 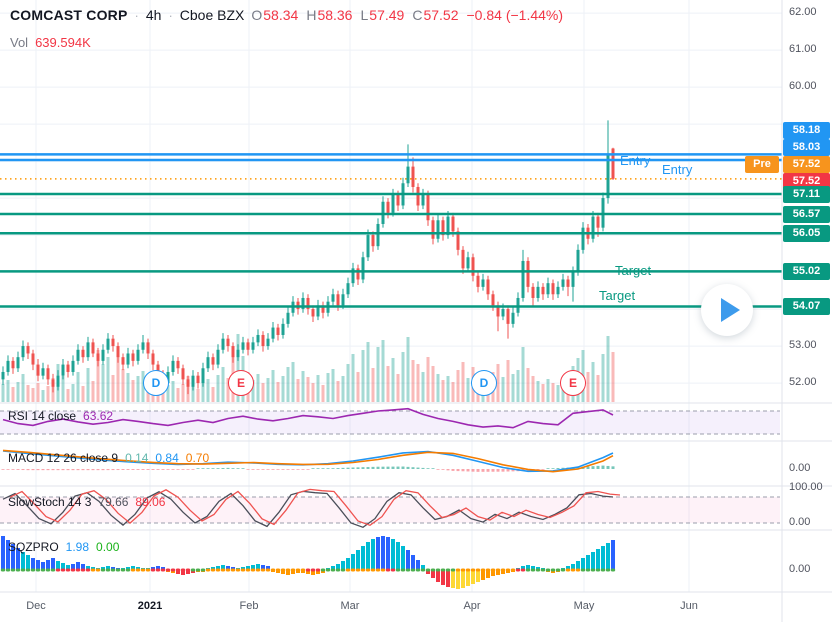 What do you see at coordinates (69, 15) in the screenshot?
I see `symbol-name: COMCAST CORP` at bounding box center [69, 15].